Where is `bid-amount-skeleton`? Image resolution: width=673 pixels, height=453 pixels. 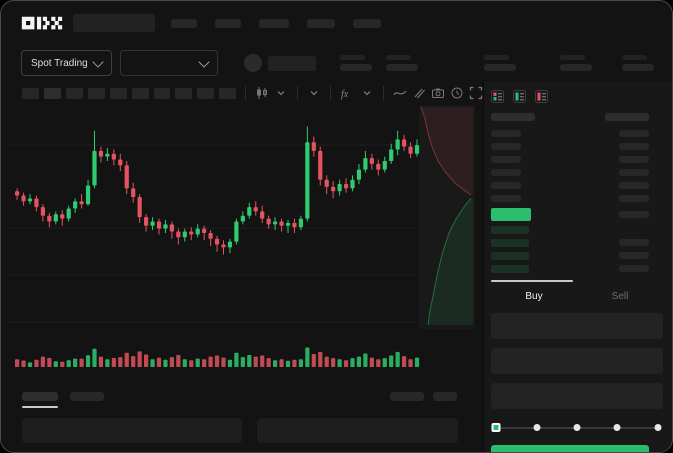
bid-amount-skeleton is located at coordinates (634, 242).